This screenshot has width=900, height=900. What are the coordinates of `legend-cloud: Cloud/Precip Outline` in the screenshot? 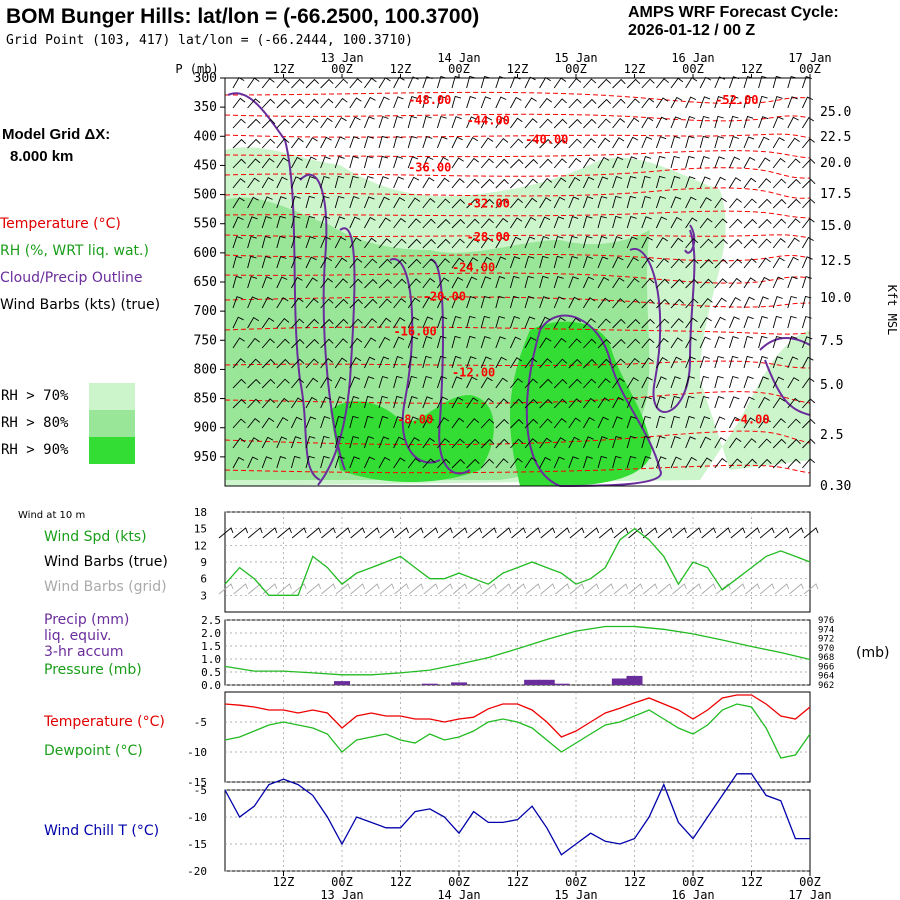 It's located at (71, 278).